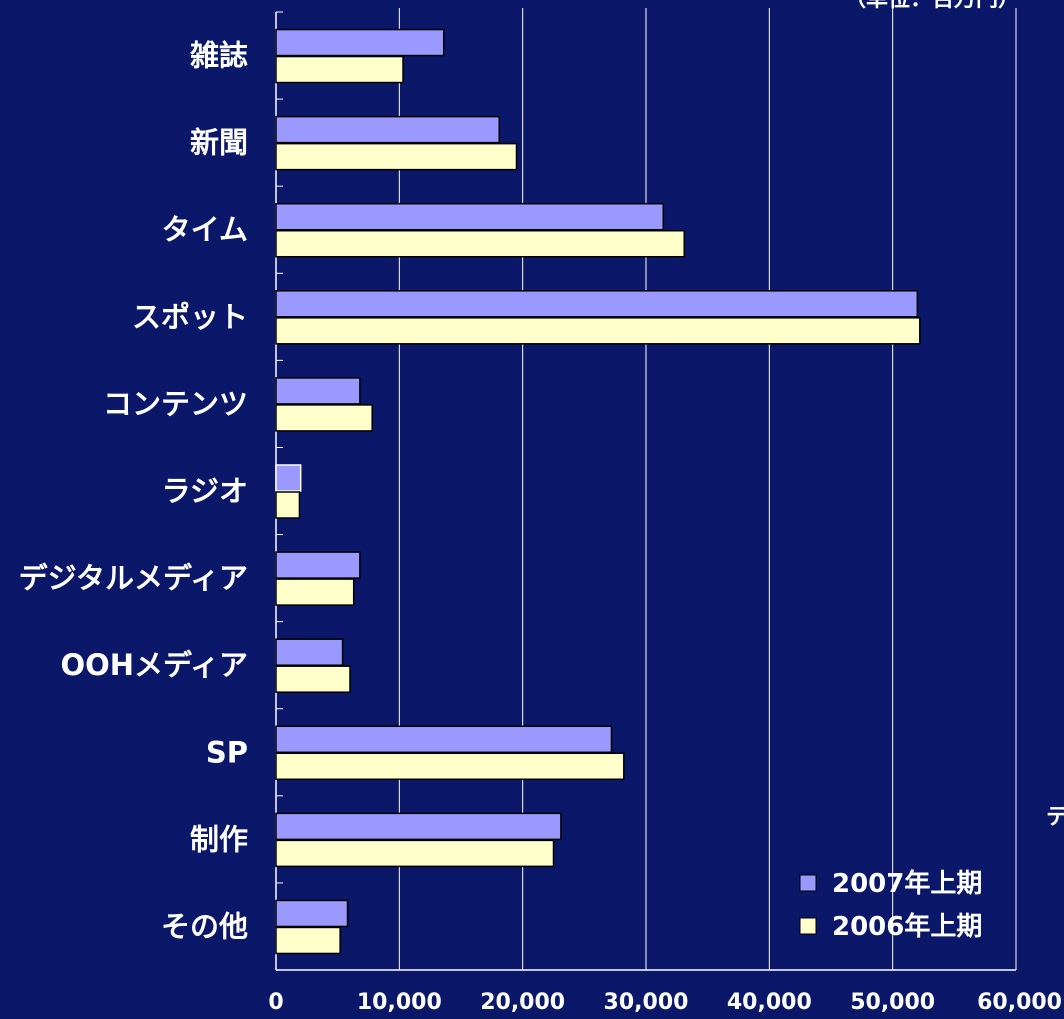  I want to click on x-tick-label: 50,000, so click(892, 1002).